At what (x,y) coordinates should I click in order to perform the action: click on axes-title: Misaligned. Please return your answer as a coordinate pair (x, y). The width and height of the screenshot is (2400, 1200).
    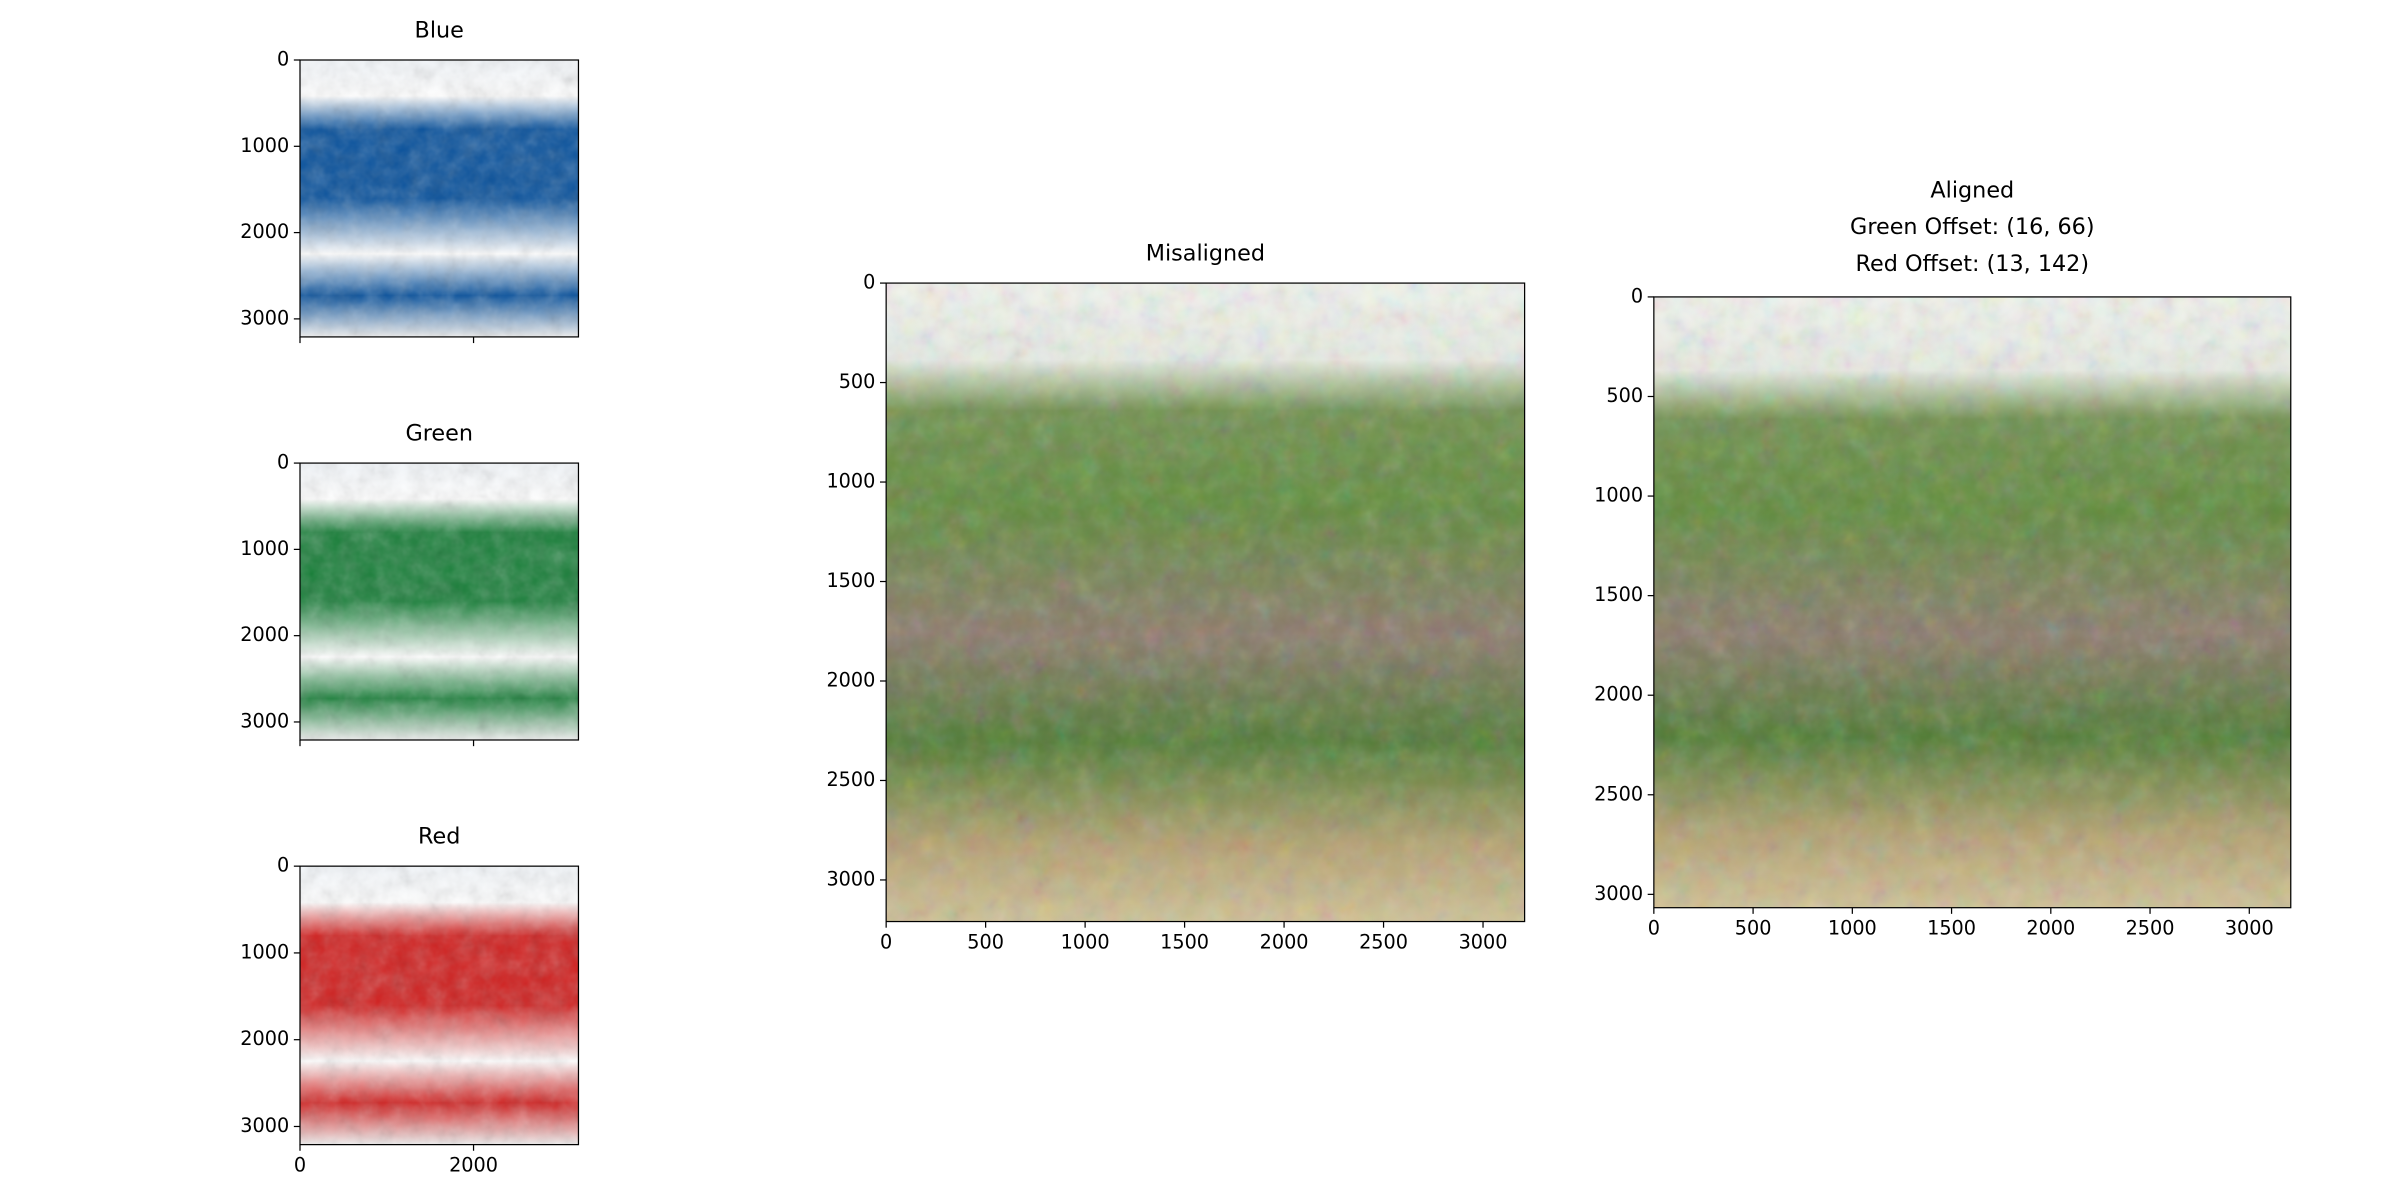
    Looking at the image, I should click on (1205, 253).